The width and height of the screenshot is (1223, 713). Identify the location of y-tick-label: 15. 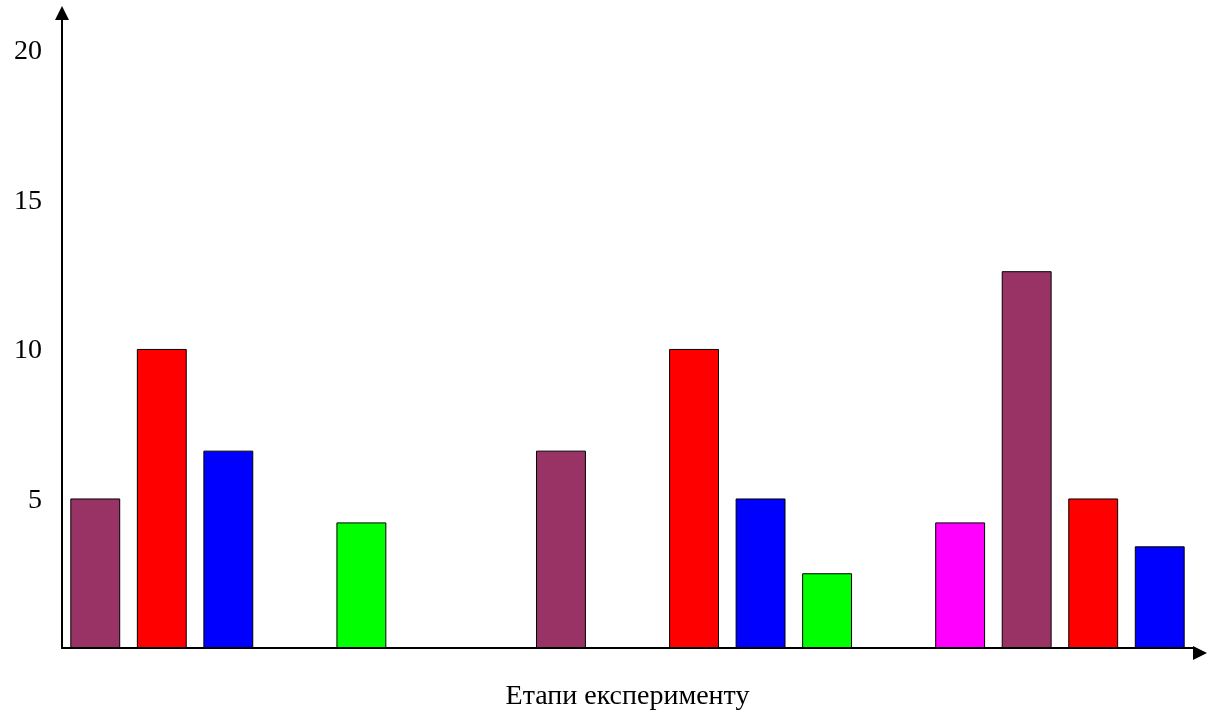
(28, 199).